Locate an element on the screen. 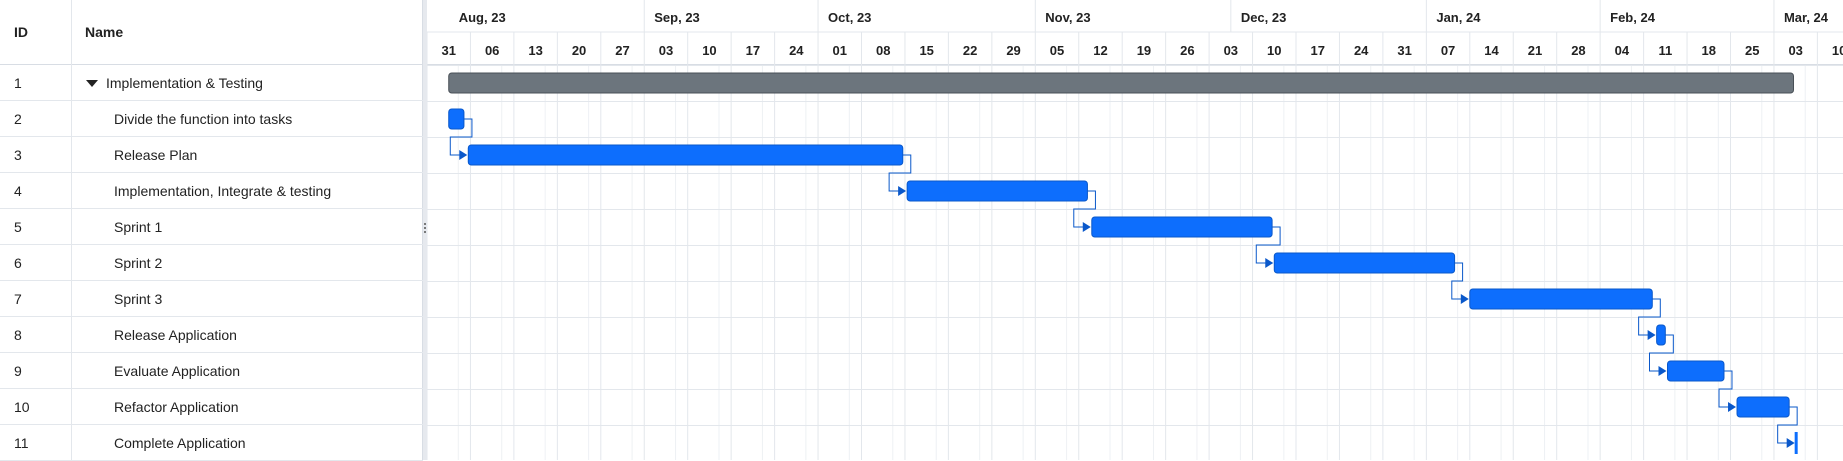  week-label: 08 is located at coordinates (883, 50).